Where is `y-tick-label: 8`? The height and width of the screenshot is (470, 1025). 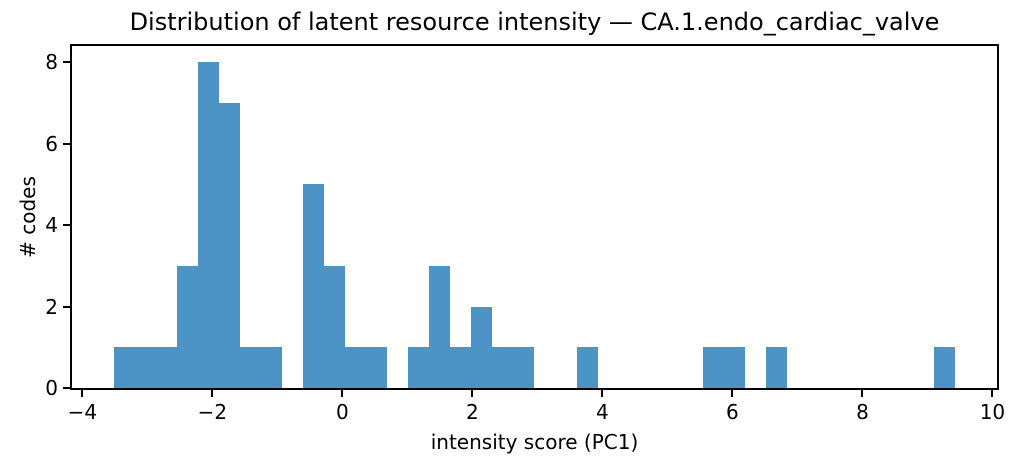
y-tick-label: 8 is located at coordinates (51, 62).